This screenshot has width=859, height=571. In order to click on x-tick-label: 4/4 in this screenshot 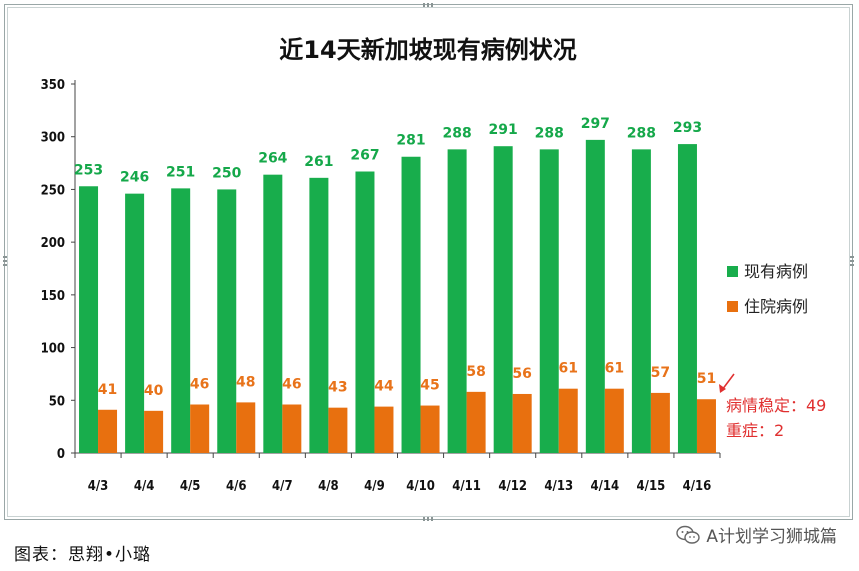, I will do `click(144, 486)`.